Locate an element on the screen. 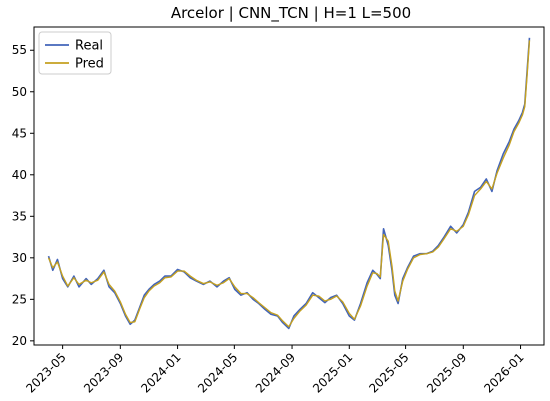  x-tick-label: 2026-01 is located at coordinates (503, 372).